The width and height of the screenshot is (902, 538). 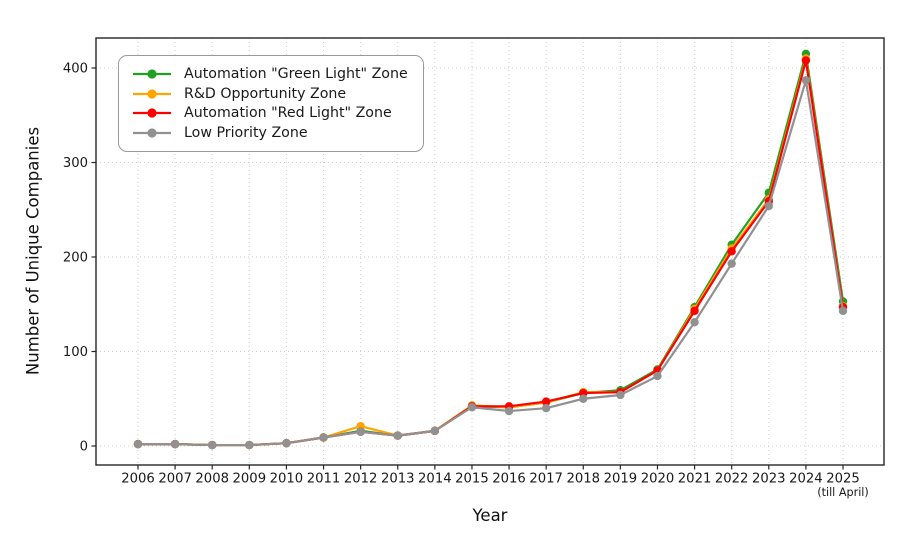 What do you see at coordinates (84, 447) in the screenshot?
I see `y-tick-label: 0` at bounding box center [84, 447].